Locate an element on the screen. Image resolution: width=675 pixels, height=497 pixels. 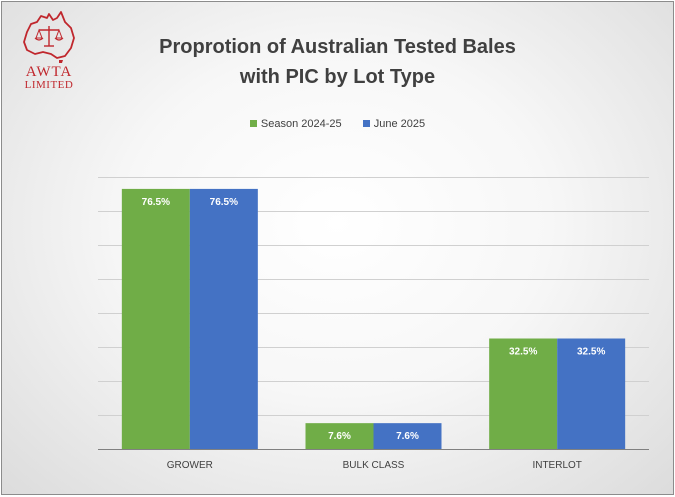
legend-item-june: June 2025 is located at coordinates (394, 124).